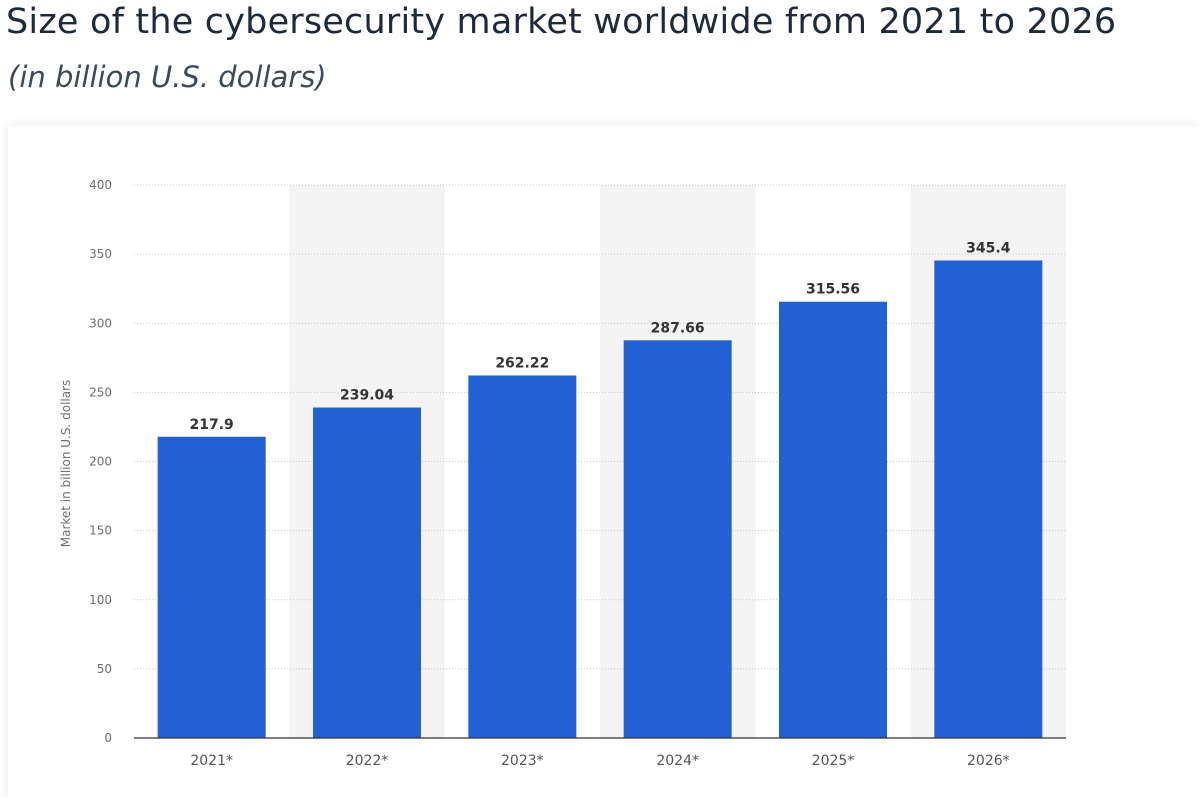  I want to click on x-tick-label: 2021*, so click(211, 761).